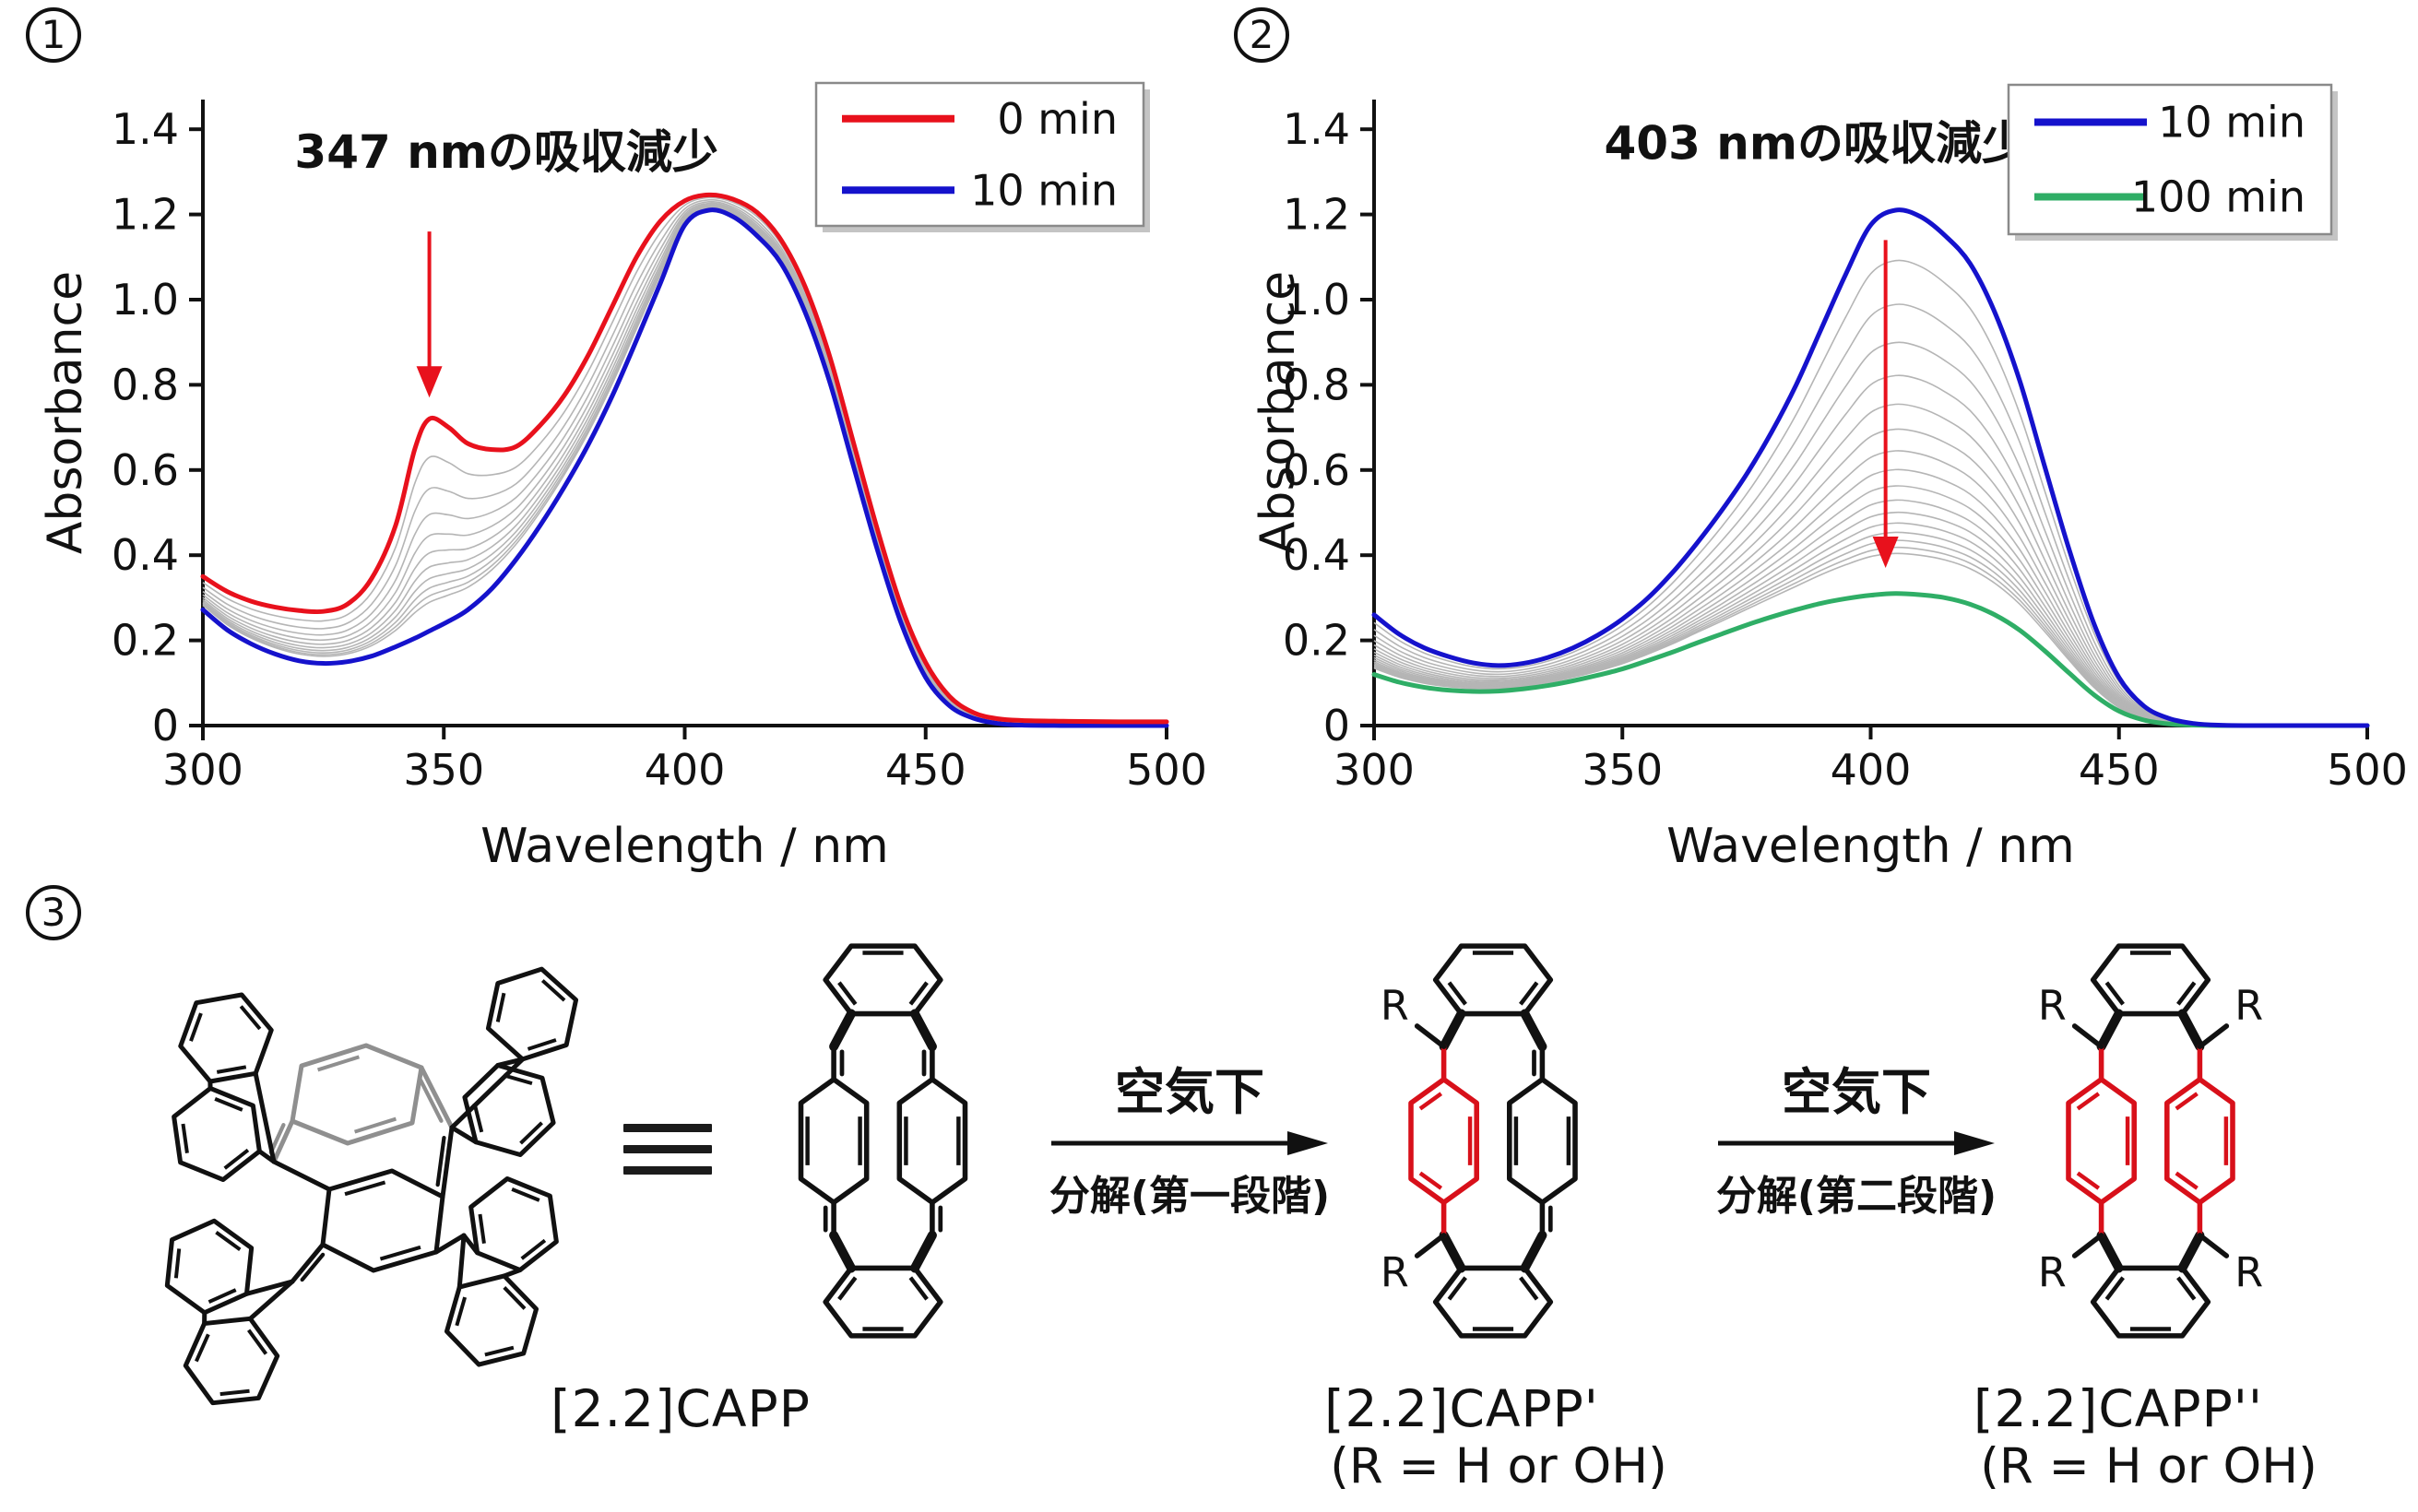  Describe the element at coordinates (883, 1141) in the screenshot. I see `capp-flat-structure` at that location.